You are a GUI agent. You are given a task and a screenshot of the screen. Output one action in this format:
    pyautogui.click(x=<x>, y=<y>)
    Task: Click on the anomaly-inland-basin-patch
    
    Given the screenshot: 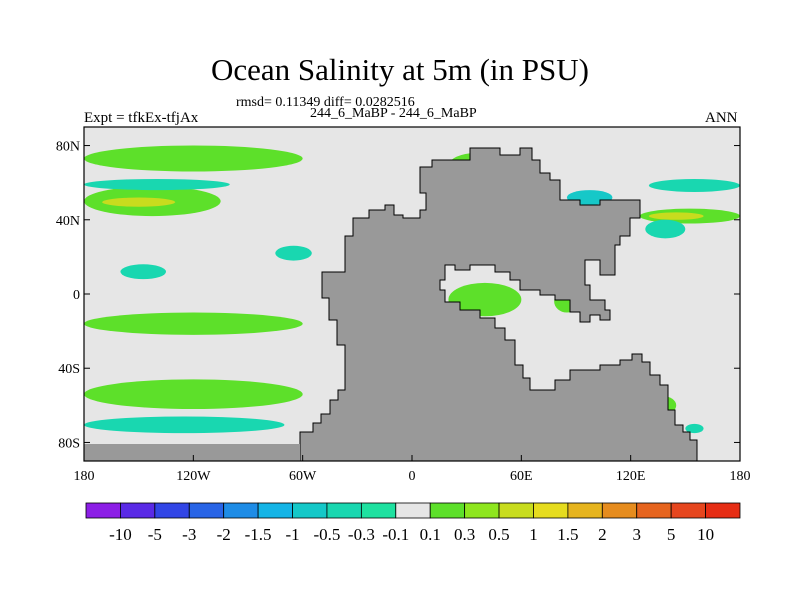 What is the action you would take?
    pyautogui.click(x=485, y=299)
    